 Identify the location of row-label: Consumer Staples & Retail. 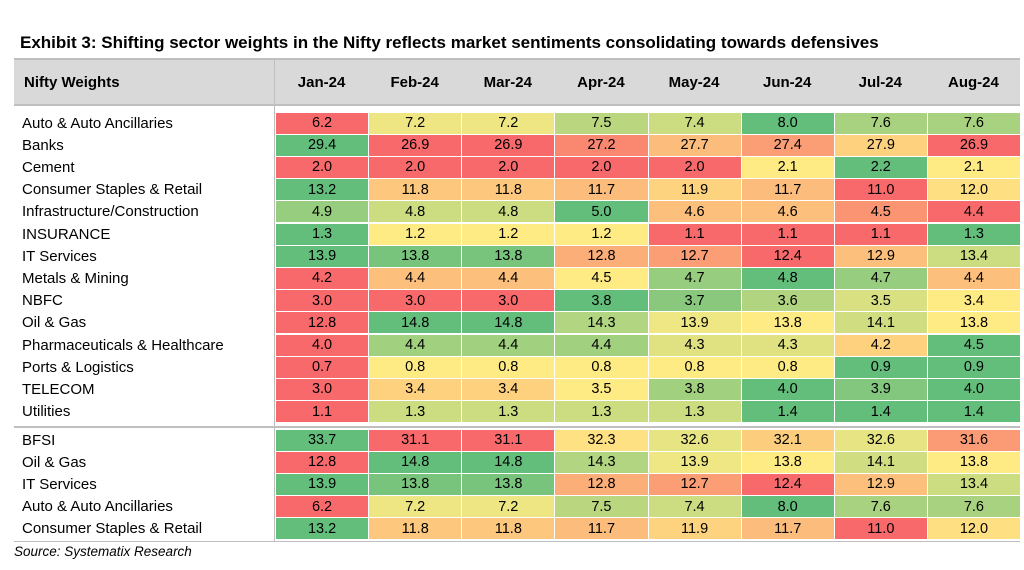
(112, 190).